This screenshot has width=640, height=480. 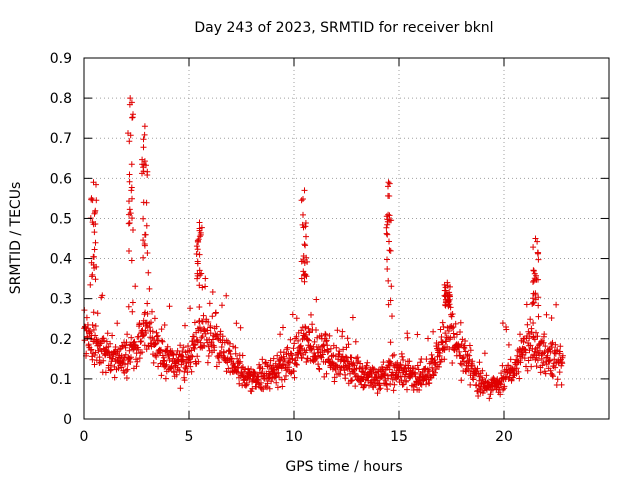 I want to click on y-tick-label: 0.7, so click(x=61, y=139).